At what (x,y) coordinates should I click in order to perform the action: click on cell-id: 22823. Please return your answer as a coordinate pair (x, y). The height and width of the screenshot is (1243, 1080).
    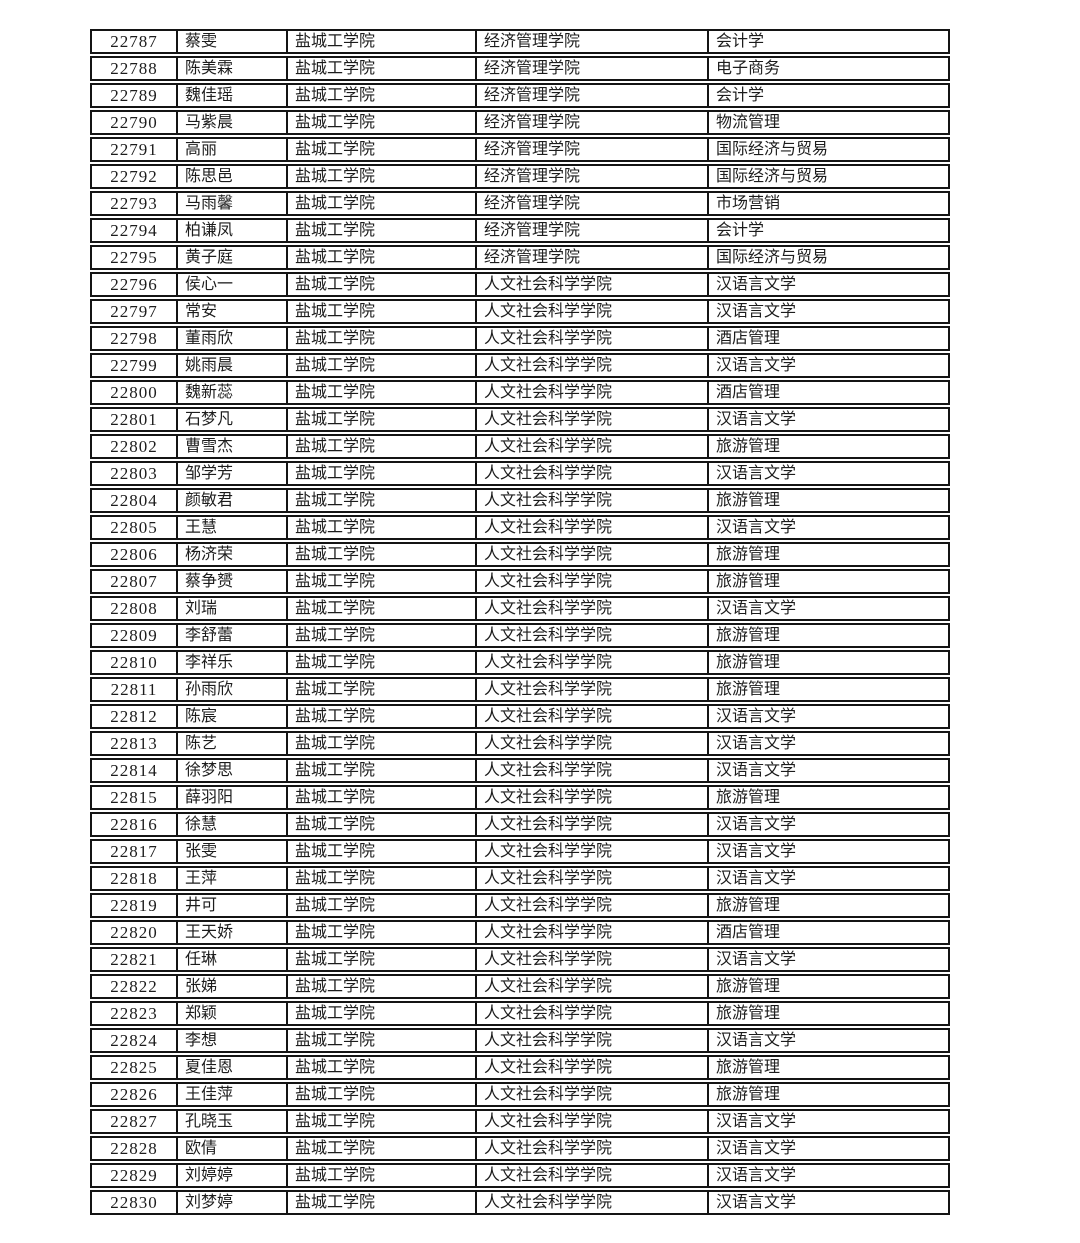
    Looking at the image, I should click on (133, 1013).